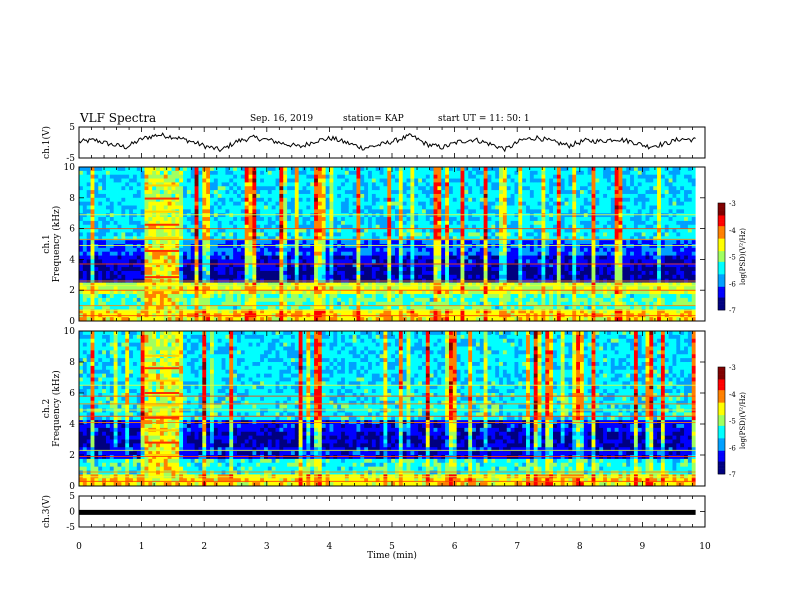  What do you see at coordinates (484, 119) in the screenshot?
I see `start-time-label: start UT = 11: 50: 1` at bounding box center [484, 119].